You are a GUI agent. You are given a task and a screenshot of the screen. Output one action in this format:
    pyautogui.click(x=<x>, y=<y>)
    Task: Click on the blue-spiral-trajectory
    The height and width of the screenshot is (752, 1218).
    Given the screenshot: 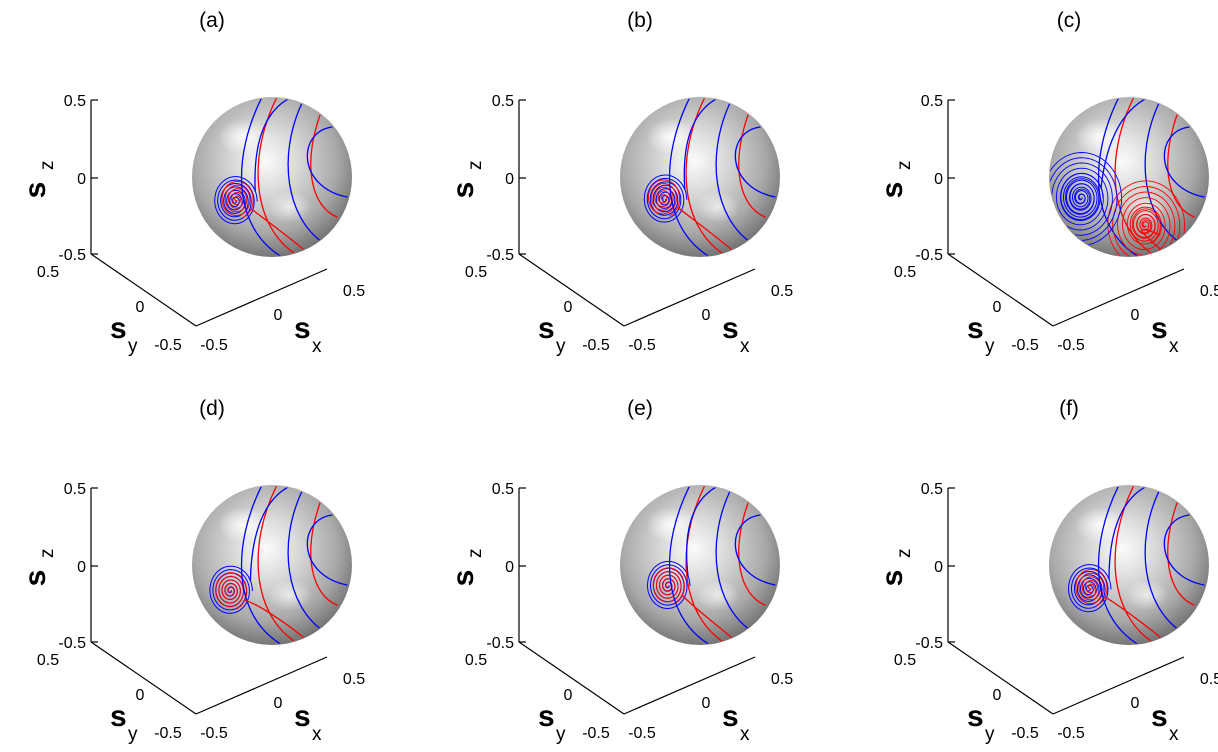 What is the action you would take?
    pyautogui.click(x=236, y=200)
    